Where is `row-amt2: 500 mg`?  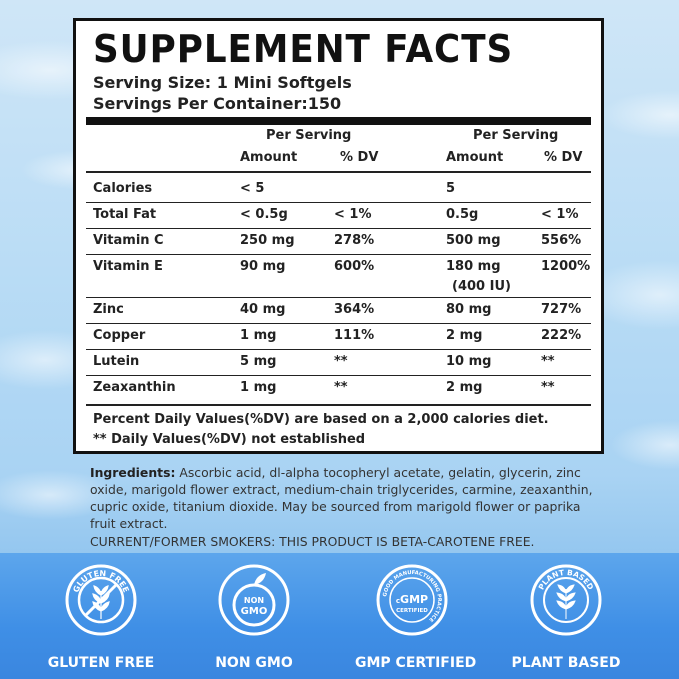
row-amt2: 500 mg is located at coordinates (473, 240).